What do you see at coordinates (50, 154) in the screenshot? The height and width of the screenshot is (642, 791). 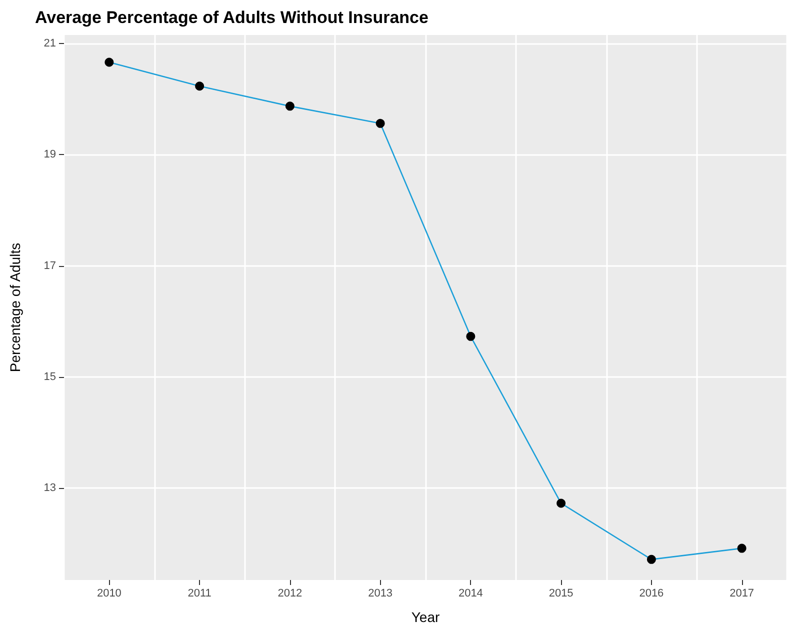 I see `y-tick-label: 19` at bounding box center [50, 154].